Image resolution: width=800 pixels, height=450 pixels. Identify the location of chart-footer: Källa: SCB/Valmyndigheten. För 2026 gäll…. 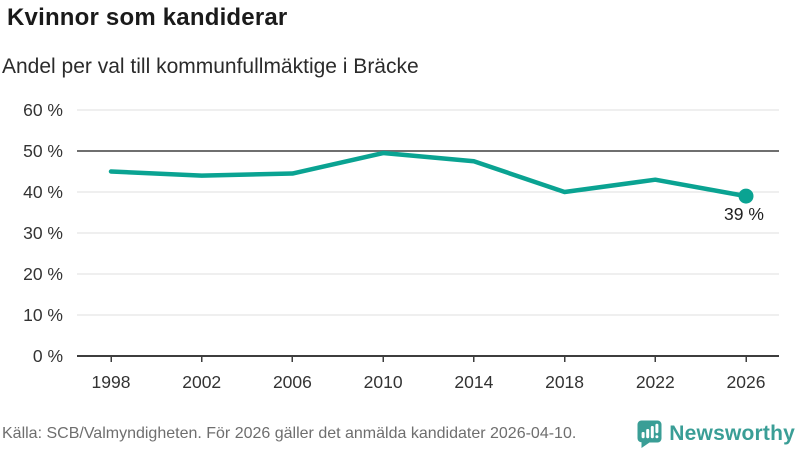
(398, 434).